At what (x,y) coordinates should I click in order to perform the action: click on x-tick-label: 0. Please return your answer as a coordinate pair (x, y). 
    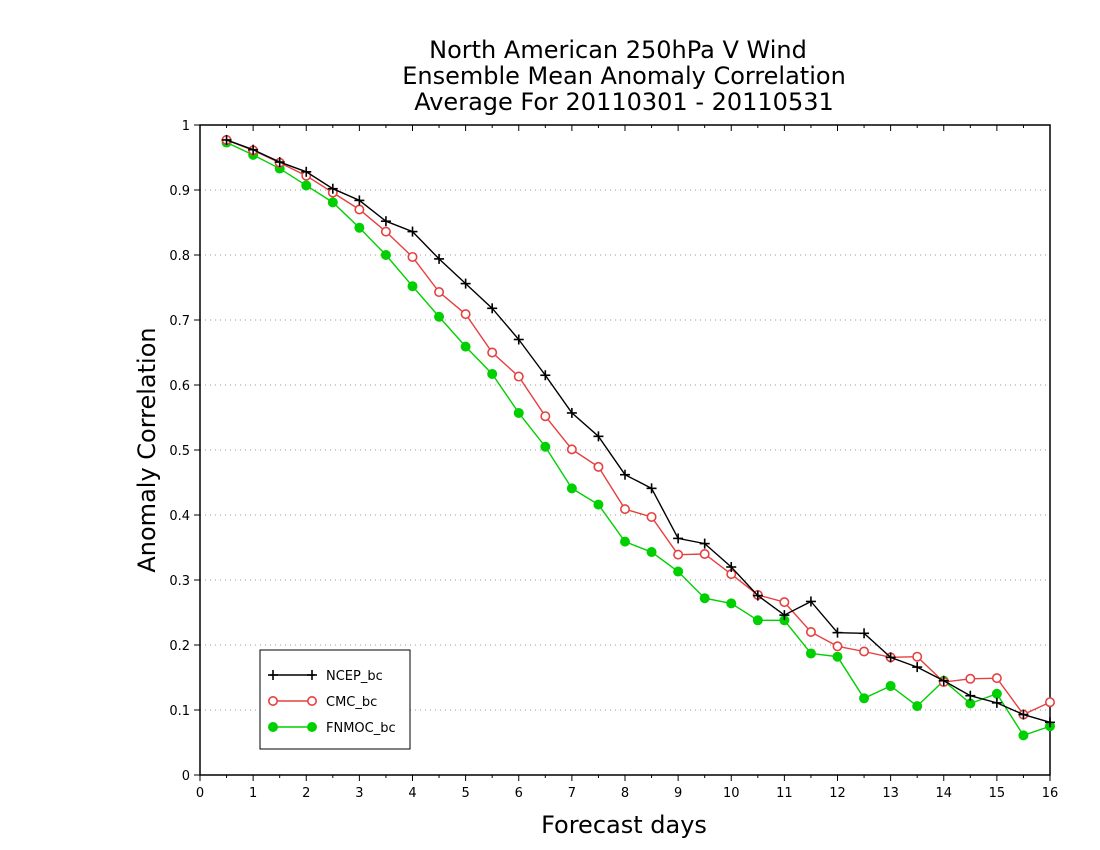
    Looking at the image, I should click on (200, 793).